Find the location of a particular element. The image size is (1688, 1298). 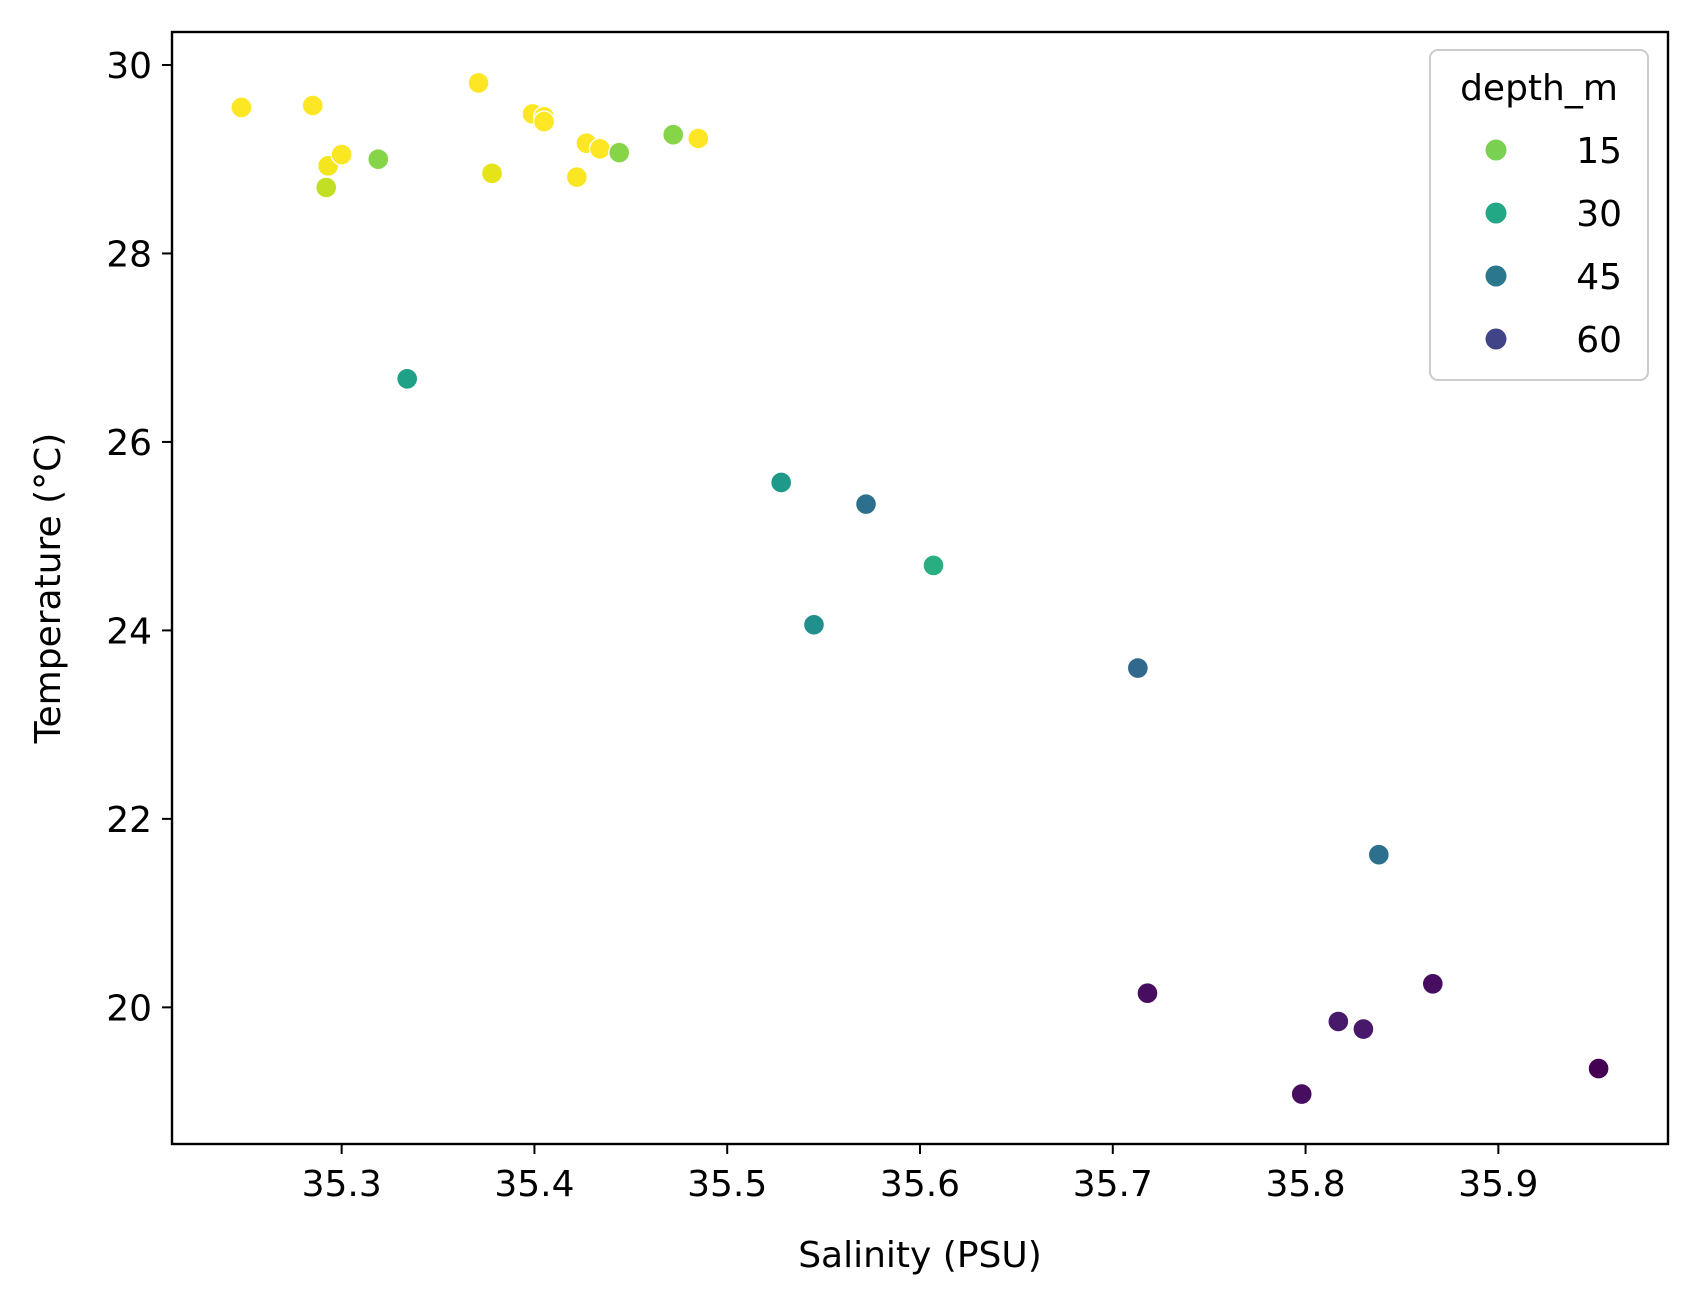

legend-label: 15 is located at coordinates (1599, 151).